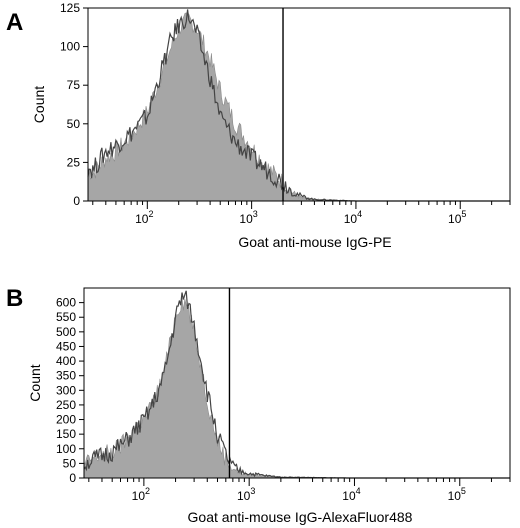 The width and height of the screenshot is (520, 528). What do you see at coordinates (14, 22) in the screenshot?
I see `panel-label: A` at bounding box center [14, 22].